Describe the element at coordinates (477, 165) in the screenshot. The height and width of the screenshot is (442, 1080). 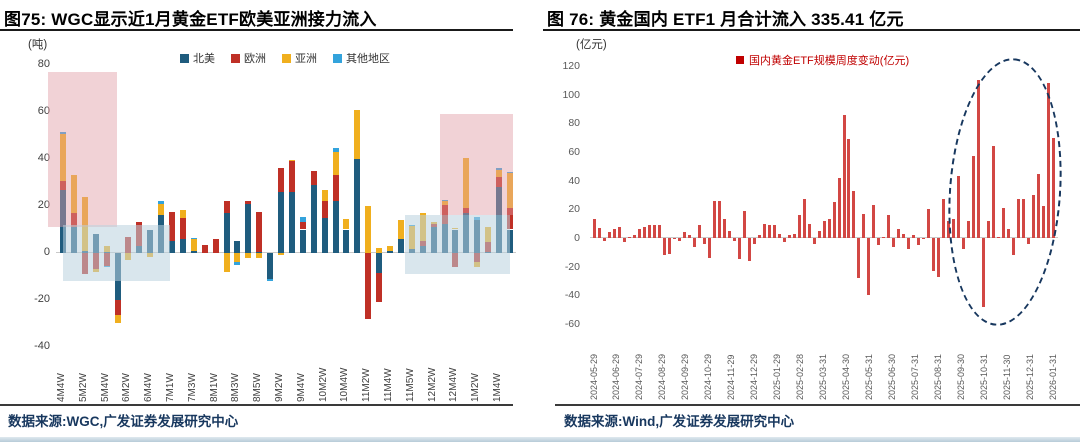
I see `highlight-pink-box-recent` at that location.